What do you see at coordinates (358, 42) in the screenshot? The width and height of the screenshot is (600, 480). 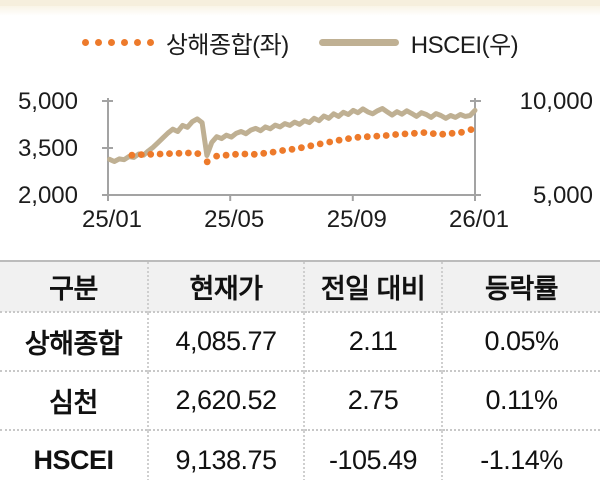 I see `solid-line-marker-icon` at bounding box center [358, 42].